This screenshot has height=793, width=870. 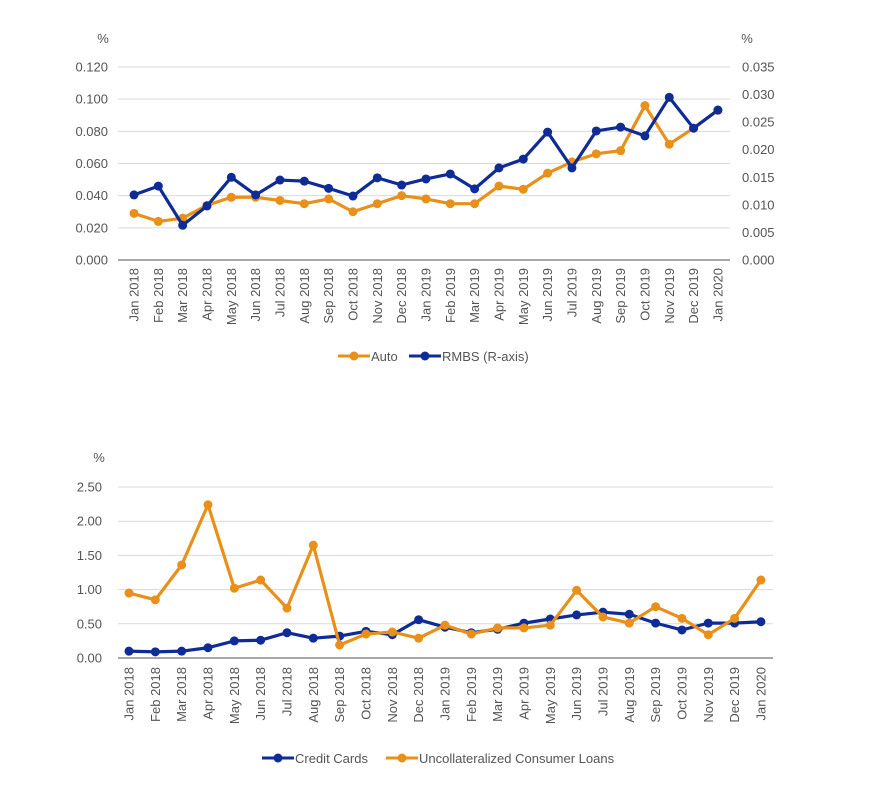 What do you see at coordinates (425, 356) in the screenshot?
I see `legend-marker-rmbs` at bounding box center [425, 356].